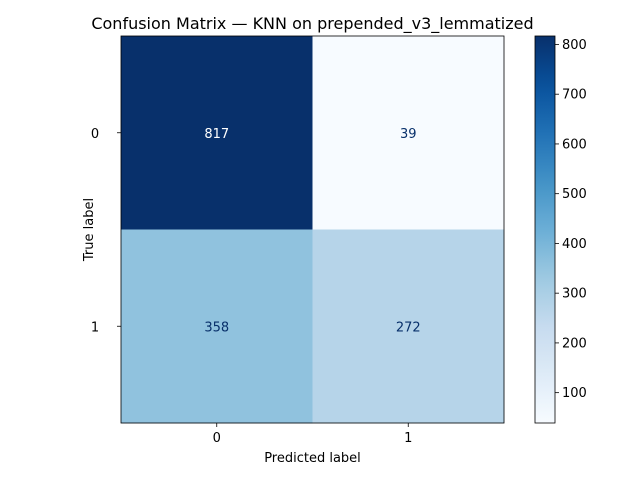 Image resolution: width=640 pixels, height=480 pixels. Describe the element at coordinates (574, 294) in the screenshot. I see `colorbar-tick-label: 300` at that location.